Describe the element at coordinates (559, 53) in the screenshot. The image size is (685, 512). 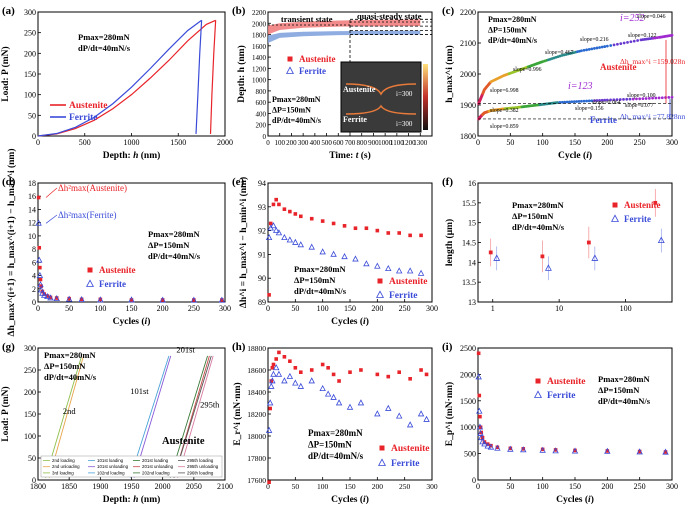
I see `slope-label: slope=0.467` at that location.